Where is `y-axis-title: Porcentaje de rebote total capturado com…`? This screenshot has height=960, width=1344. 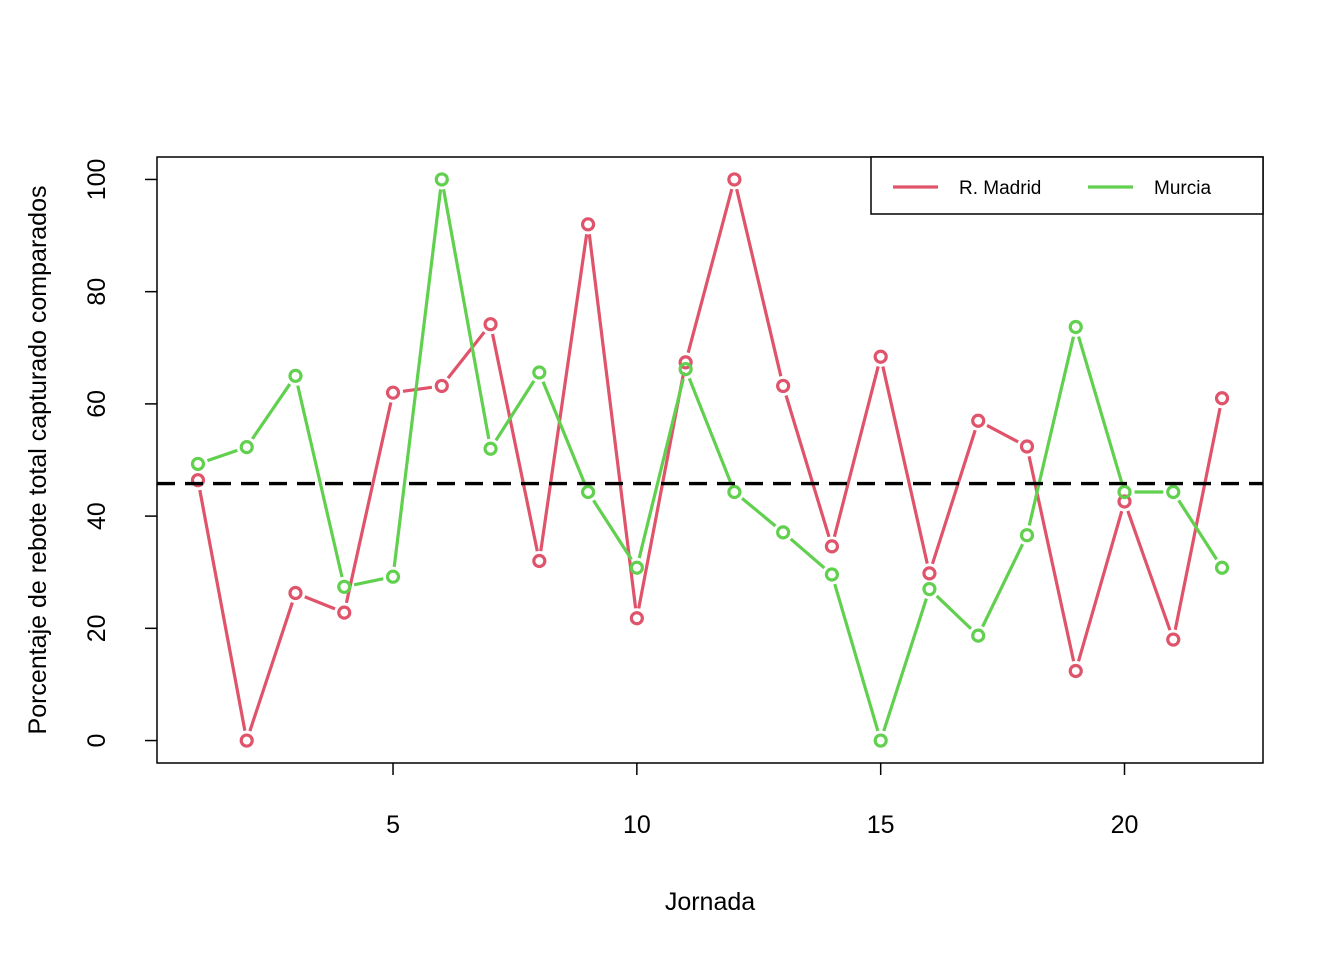 y-axis-title: Porcentaje de rebote total capturado com… is located at coordinates (38, 460).